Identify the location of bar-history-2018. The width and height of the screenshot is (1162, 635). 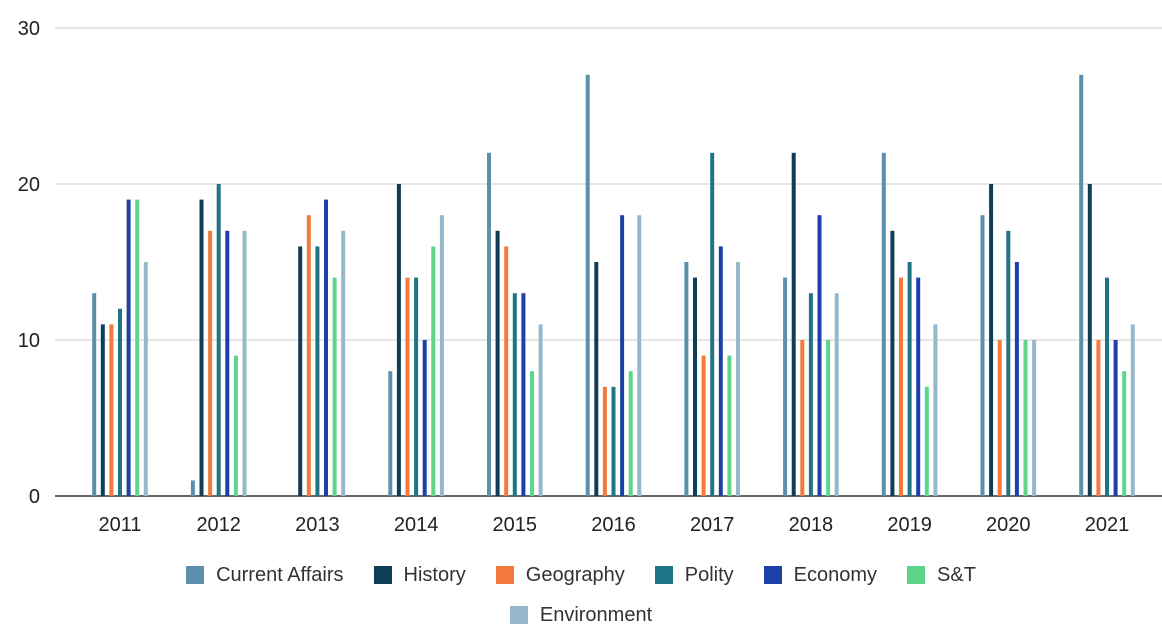
(793, 324).